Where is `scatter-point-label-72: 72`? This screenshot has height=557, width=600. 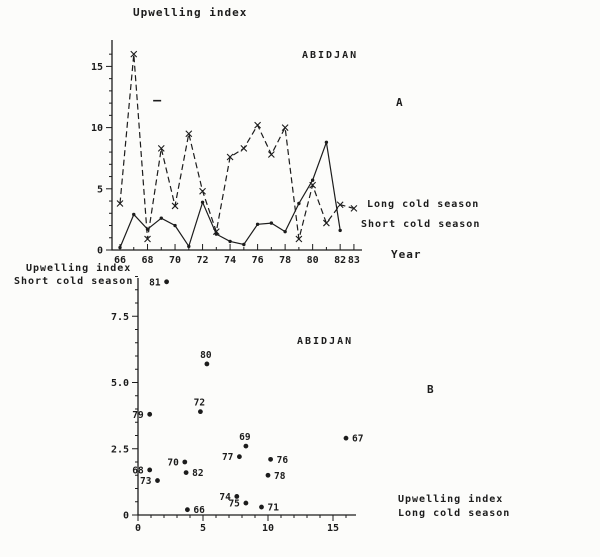
scatter-point-label-72: 72 is located at coordinates (199, 403).